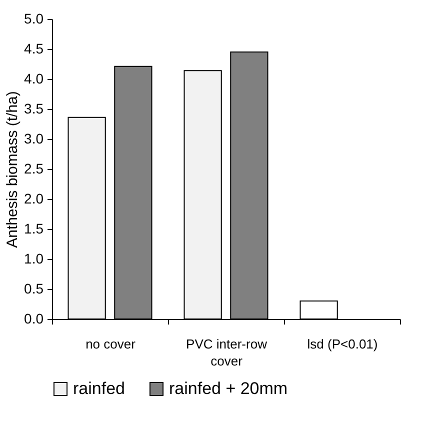 The height and width of the screenshot is (421, 441). I want to click on legend-label: rainfed, so click(99, 388).